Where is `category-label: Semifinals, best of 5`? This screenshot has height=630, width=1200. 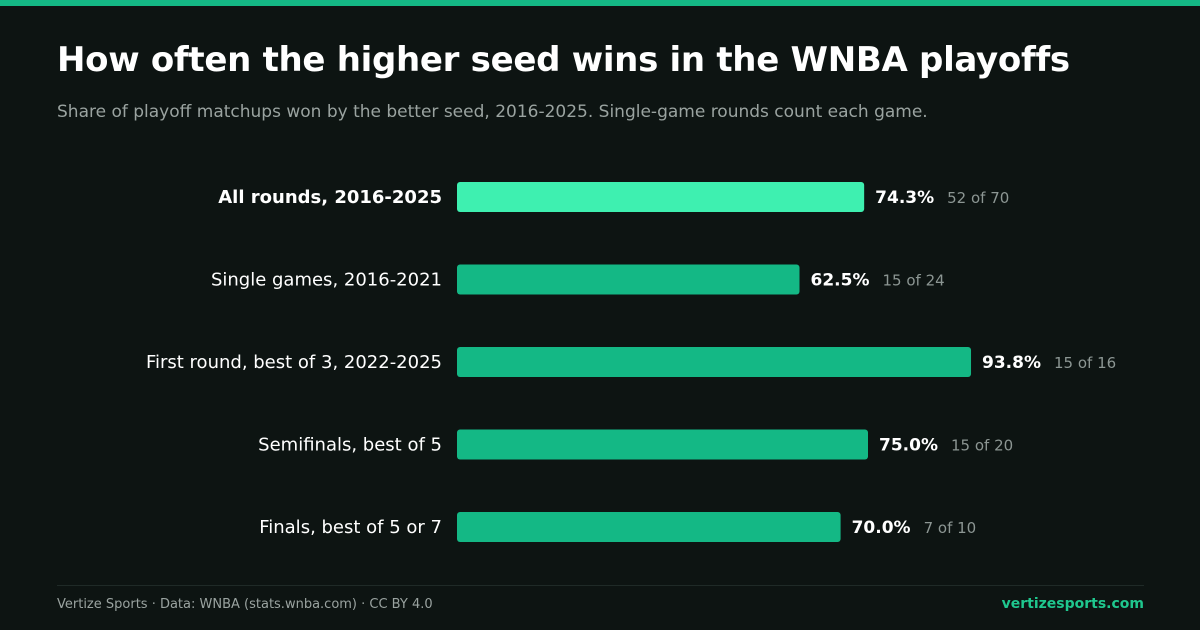 category-label: Semifinals, best of 5 is located at coordinates (350, 445).